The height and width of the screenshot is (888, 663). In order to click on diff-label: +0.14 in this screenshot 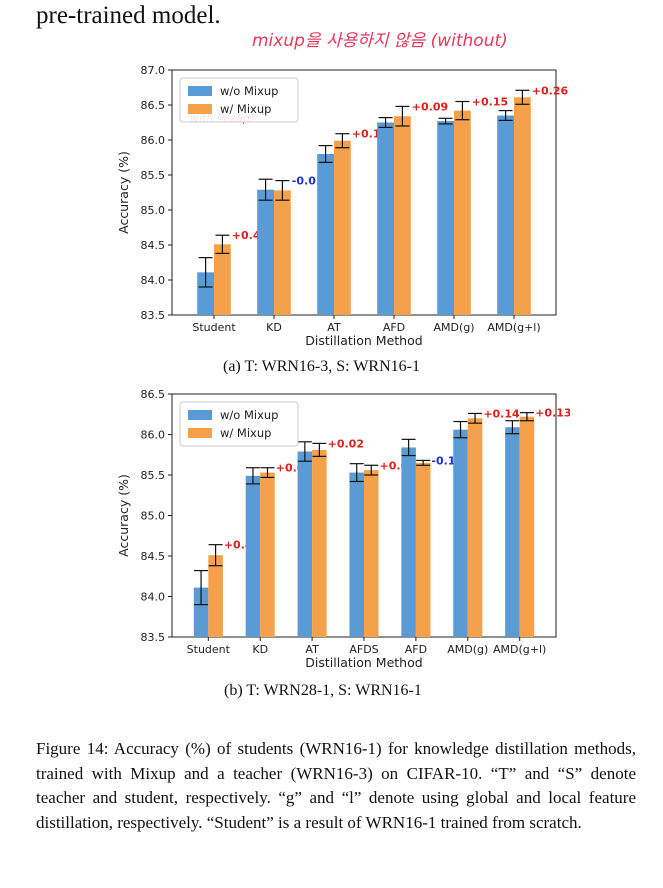, I will do `click(501, 413)`.